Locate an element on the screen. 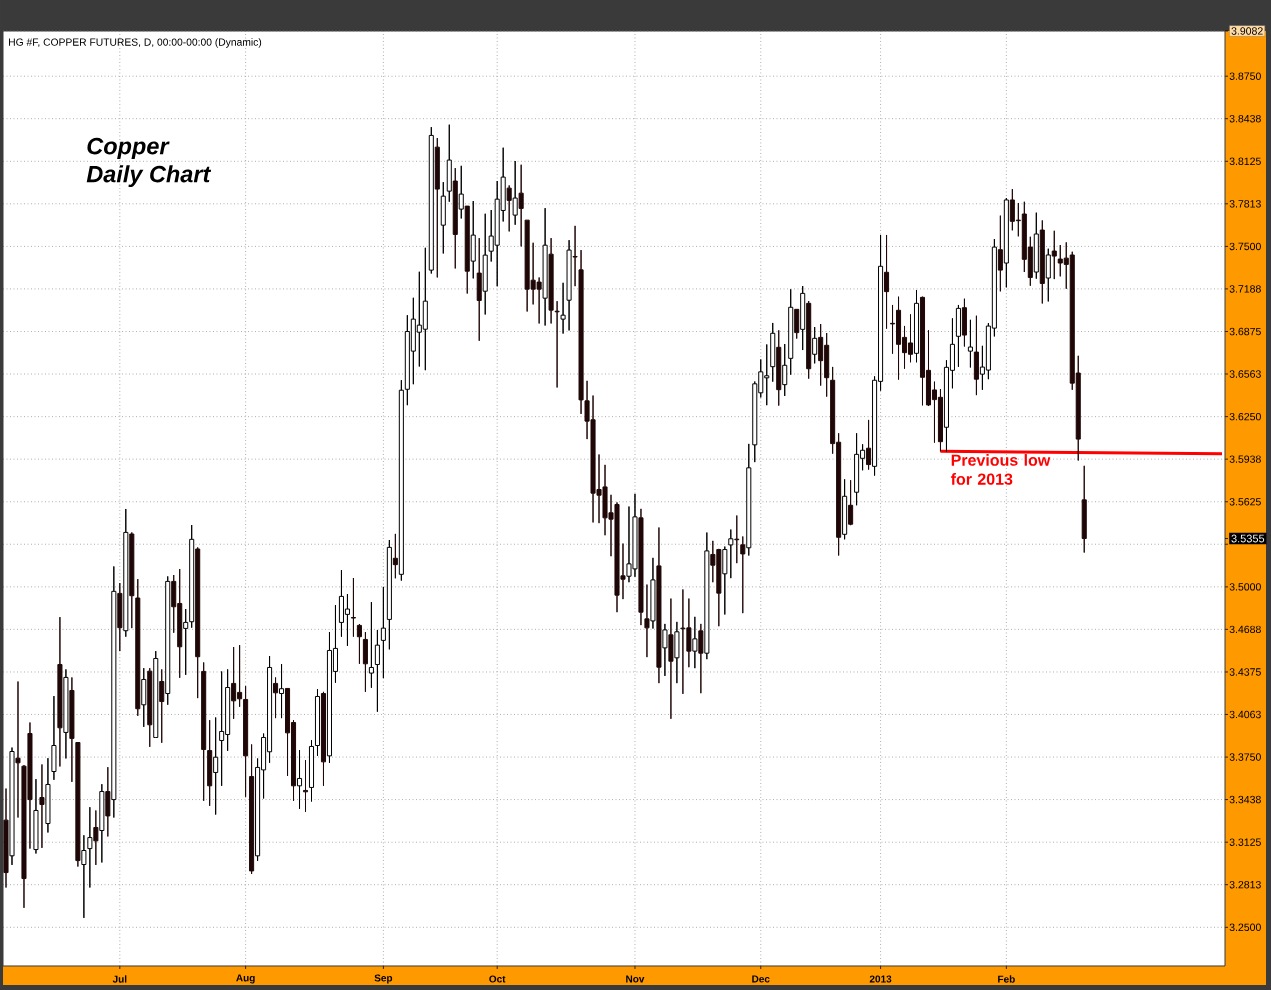 This screenshot has width=1271, height=990. y-tick-label: 3.6875 is located at coordinates (1245, 331).